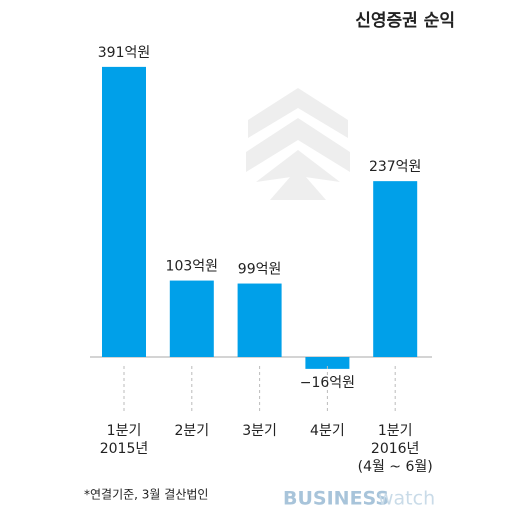 This screenshot has height=520, width=521. I want to click on chart-title: 신영증권 순익, so click(405, 21).